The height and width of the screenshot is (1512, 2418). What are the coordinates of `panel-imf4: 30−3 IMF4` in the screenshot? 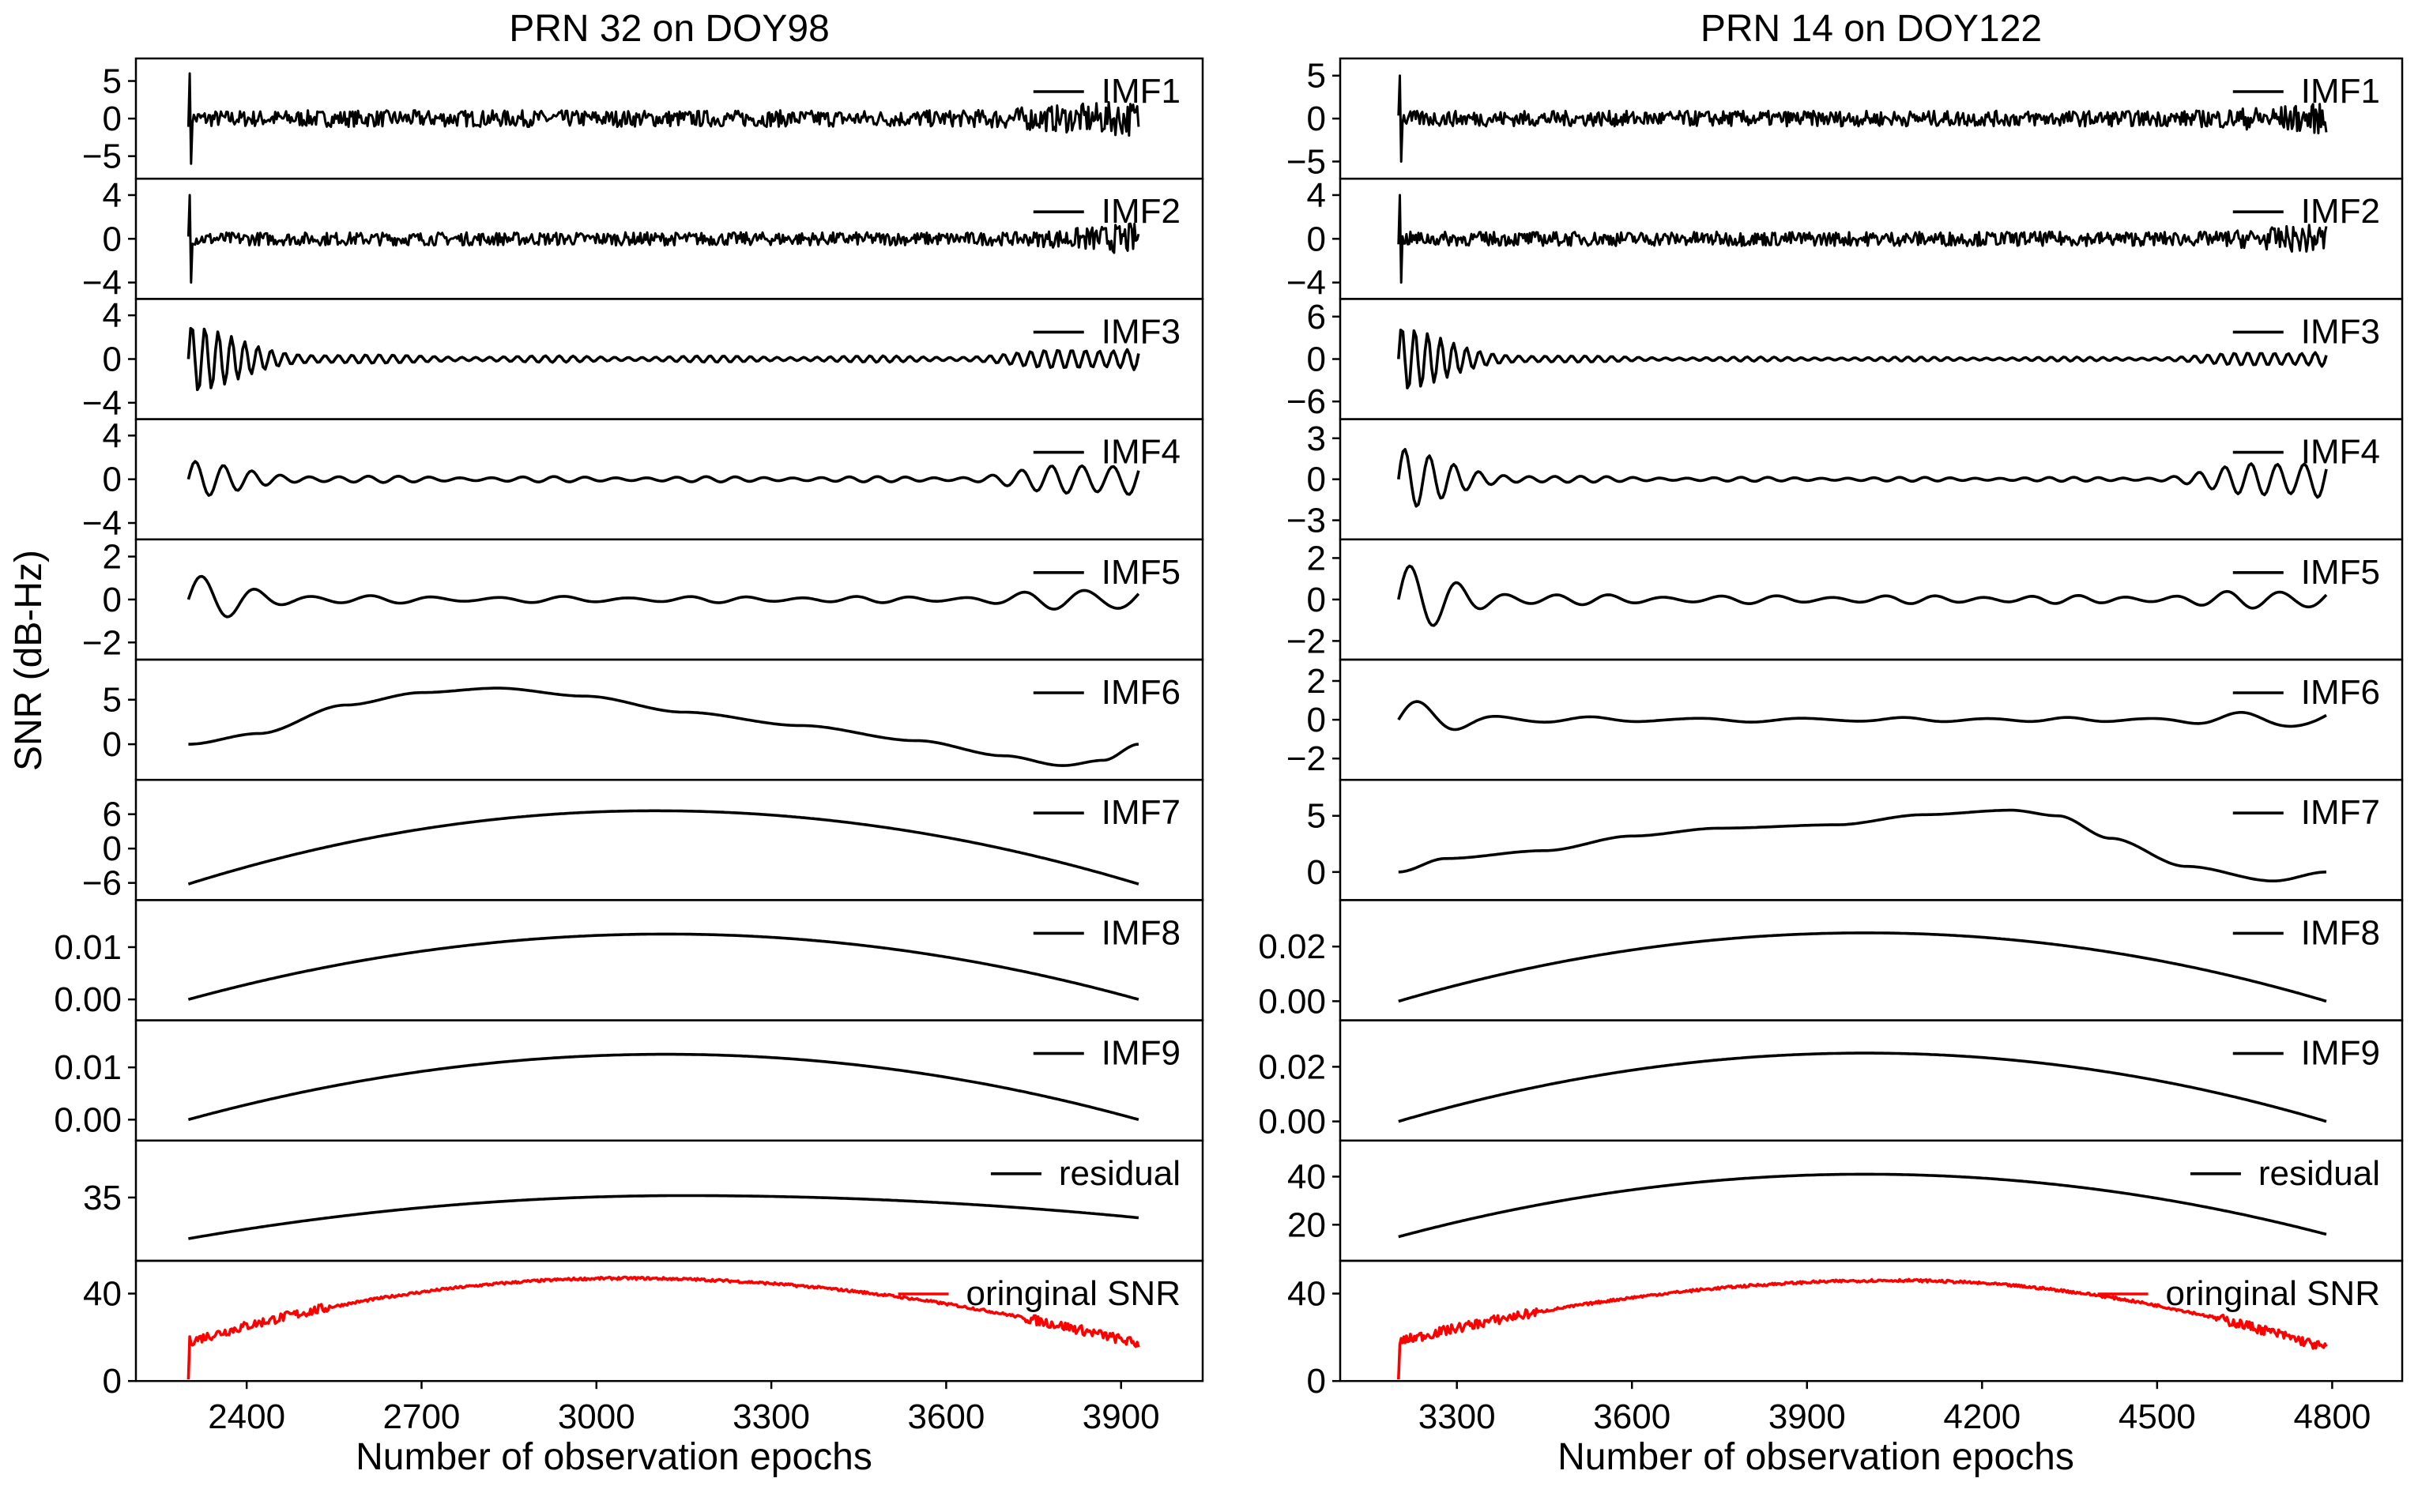 It's located at (1845, 479).